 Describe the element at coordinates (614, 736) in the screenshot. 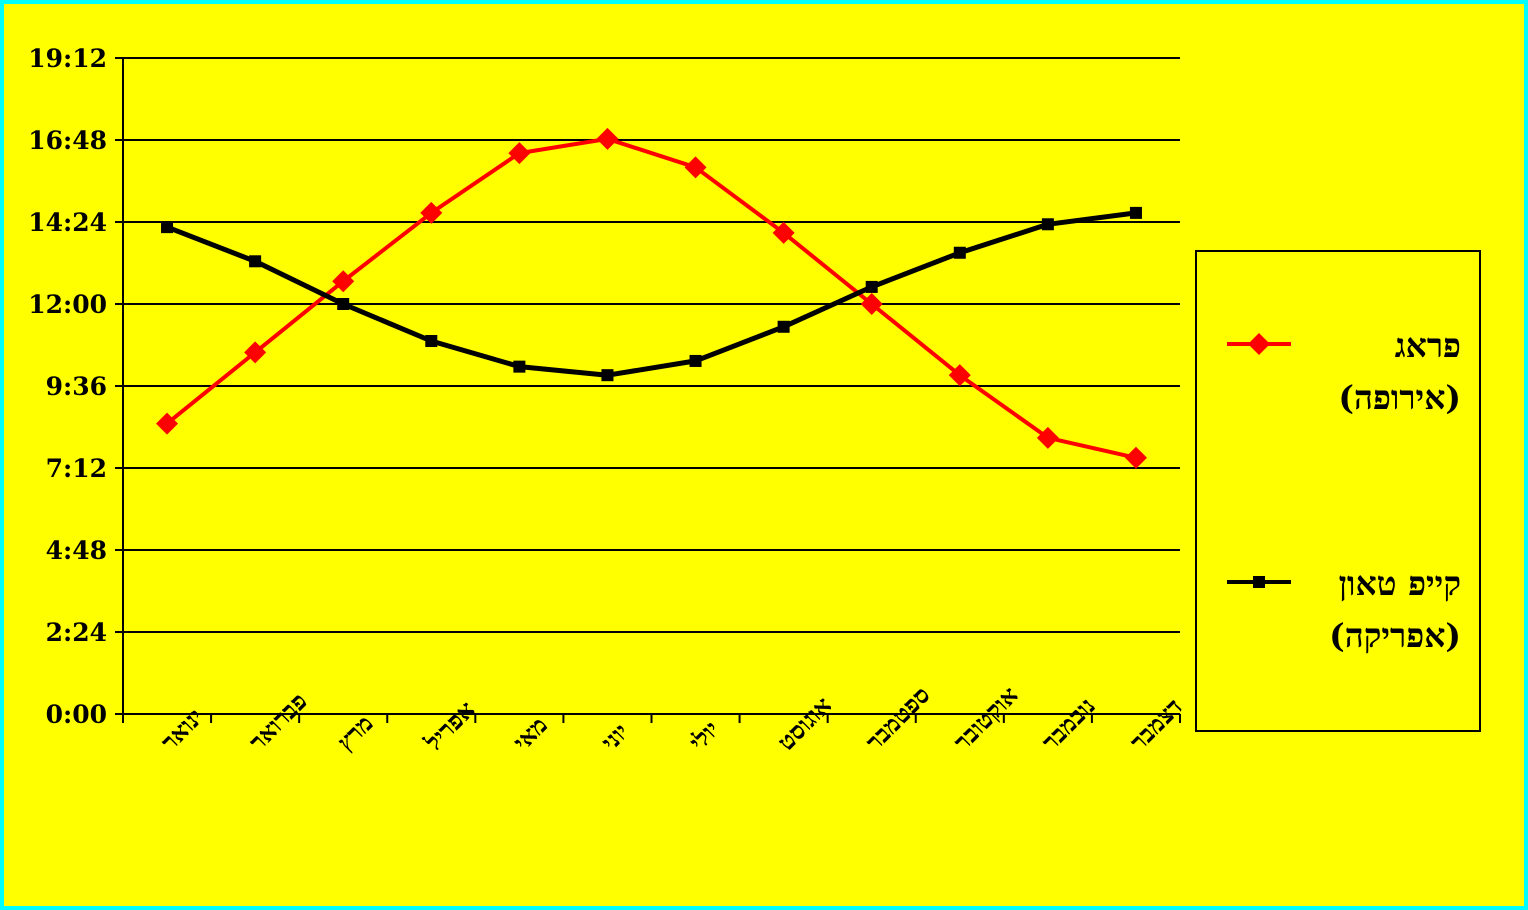

I see `x-tick-label: יוני` at that location.